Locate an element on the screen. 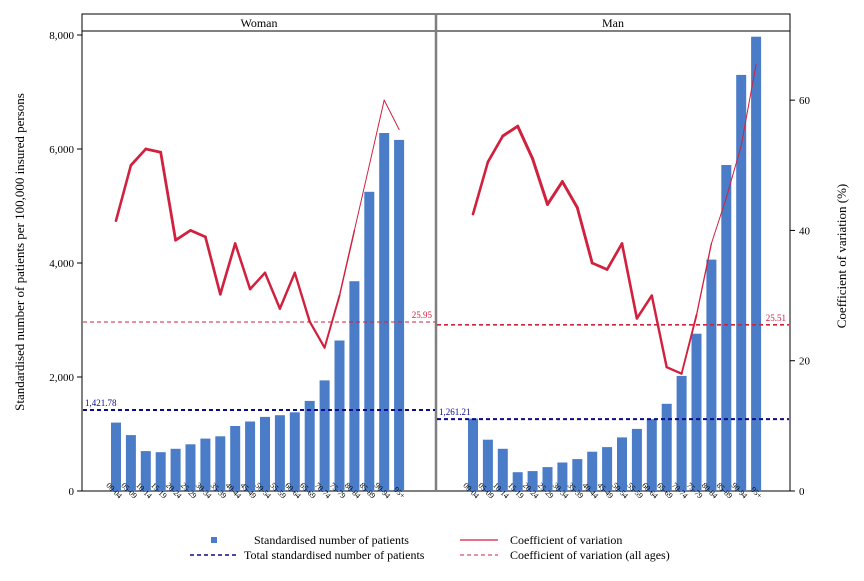 This screenshot has height=581, width=864. y-left-tick-label-4: 8,000 is located at coordinates (61, 36).